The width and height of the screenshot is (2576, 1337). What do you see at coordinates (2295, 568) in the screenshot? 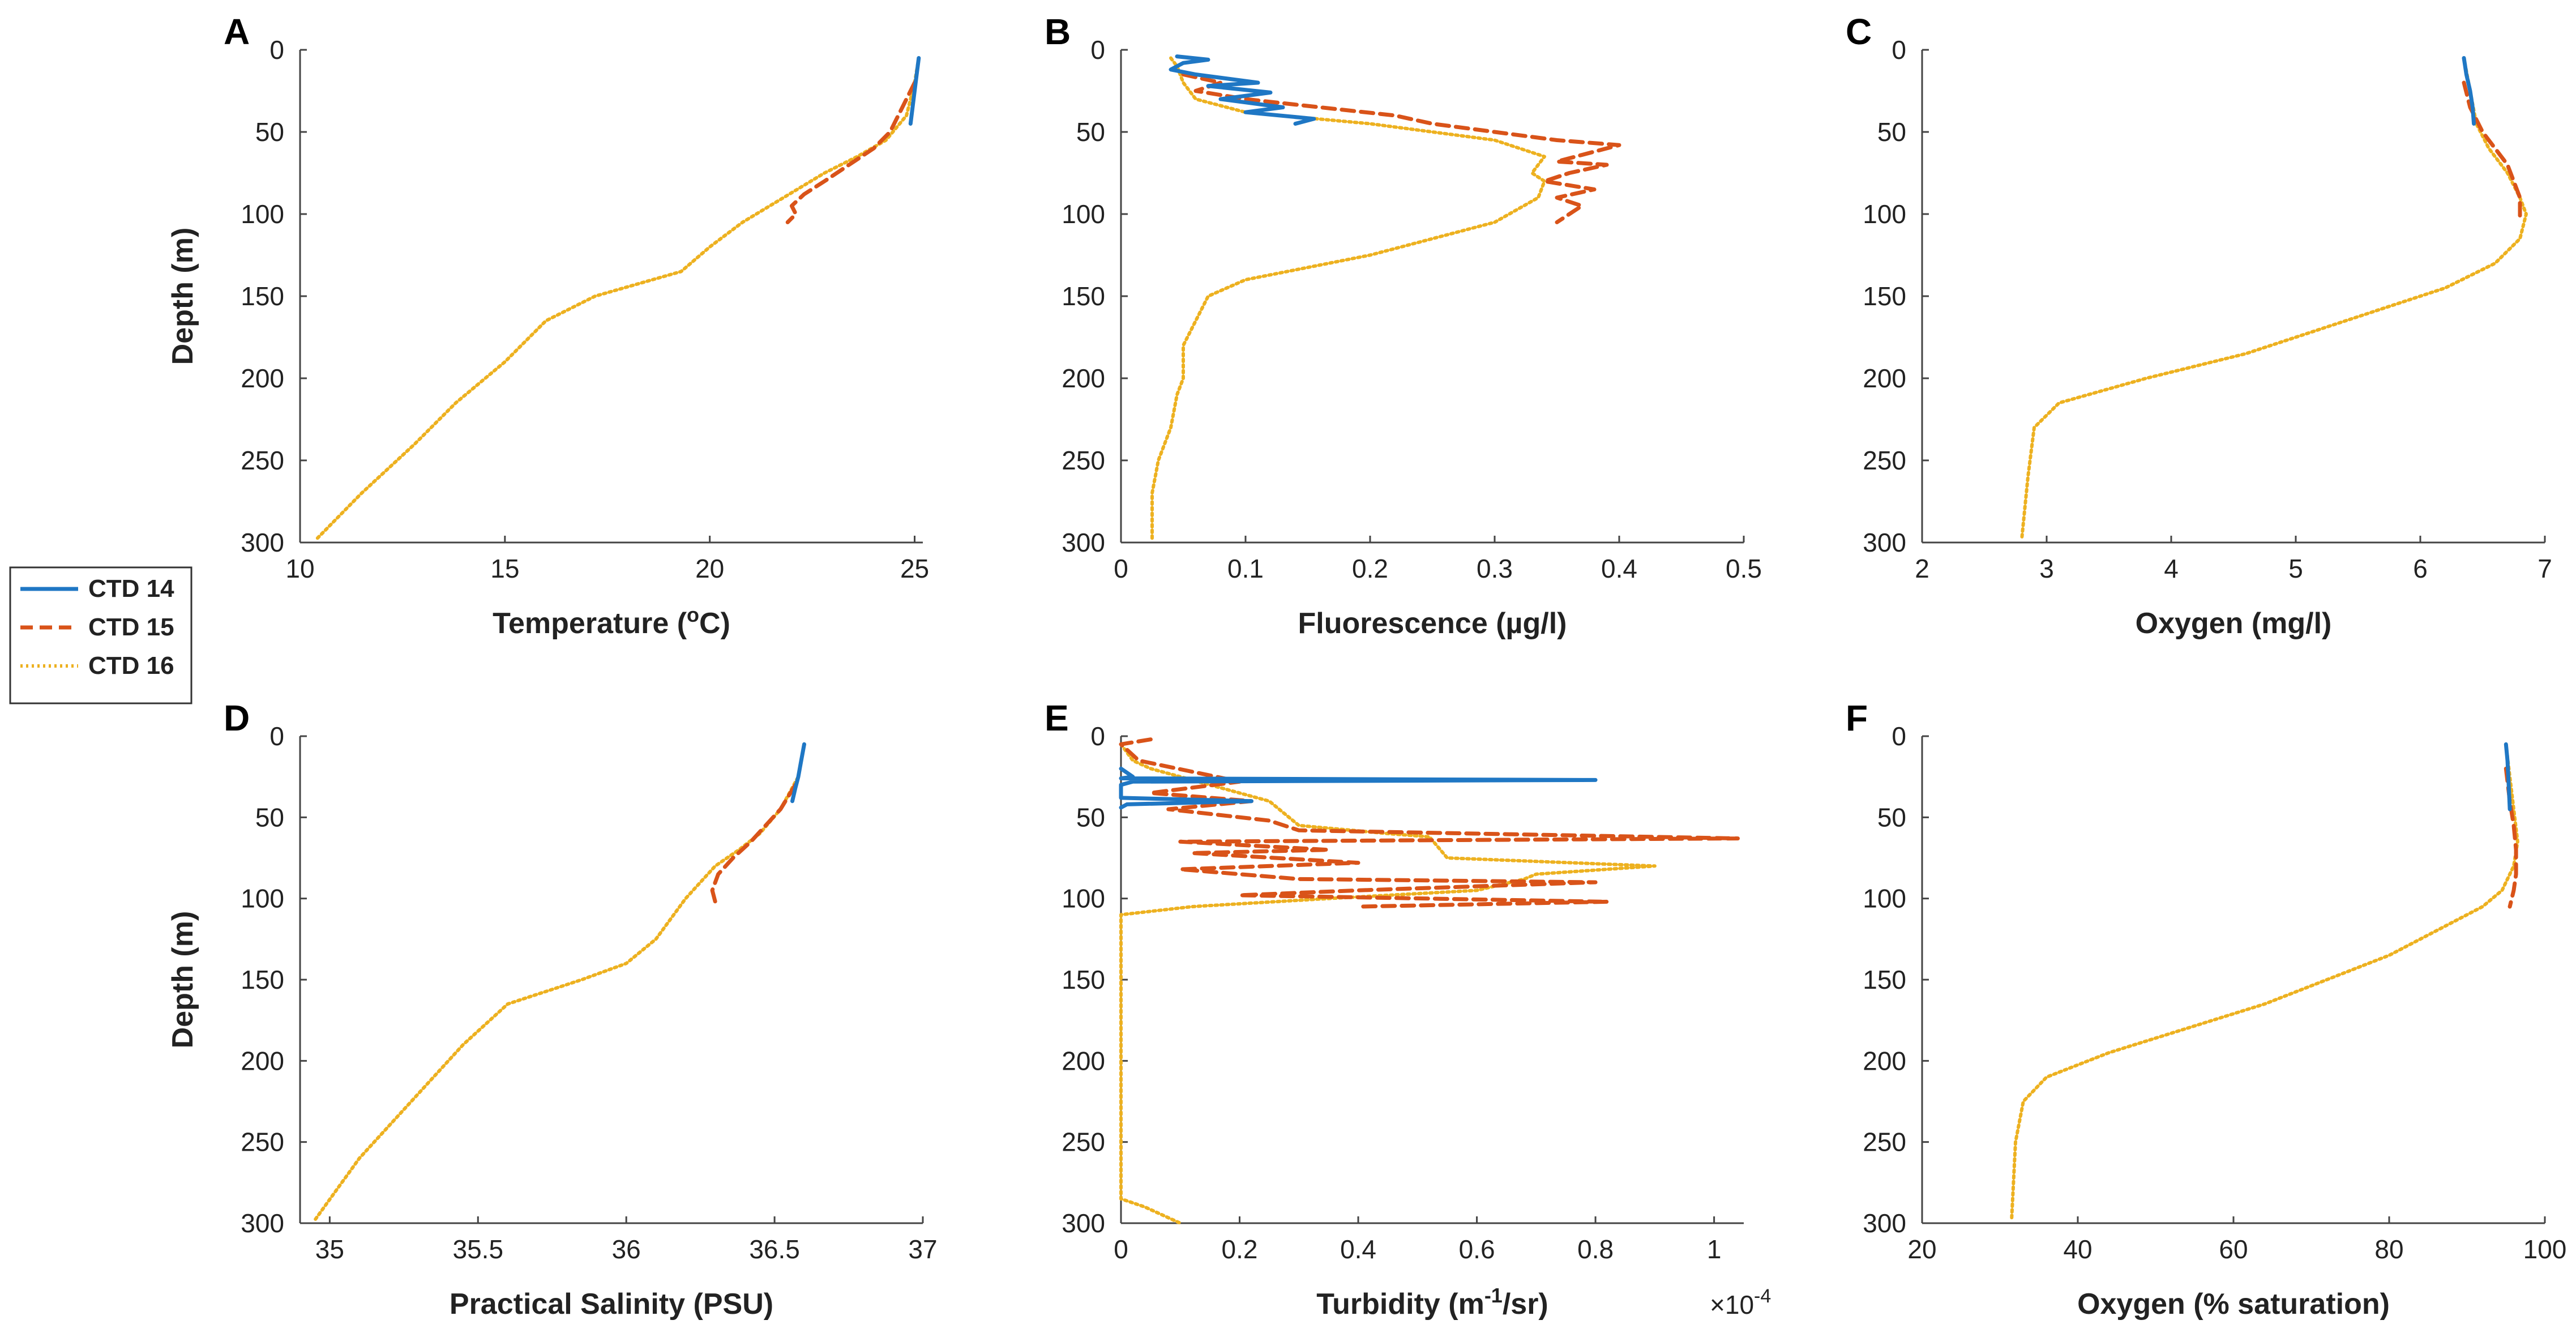
I see `x-tick-label: 5` at bounding box center [2295, 568].